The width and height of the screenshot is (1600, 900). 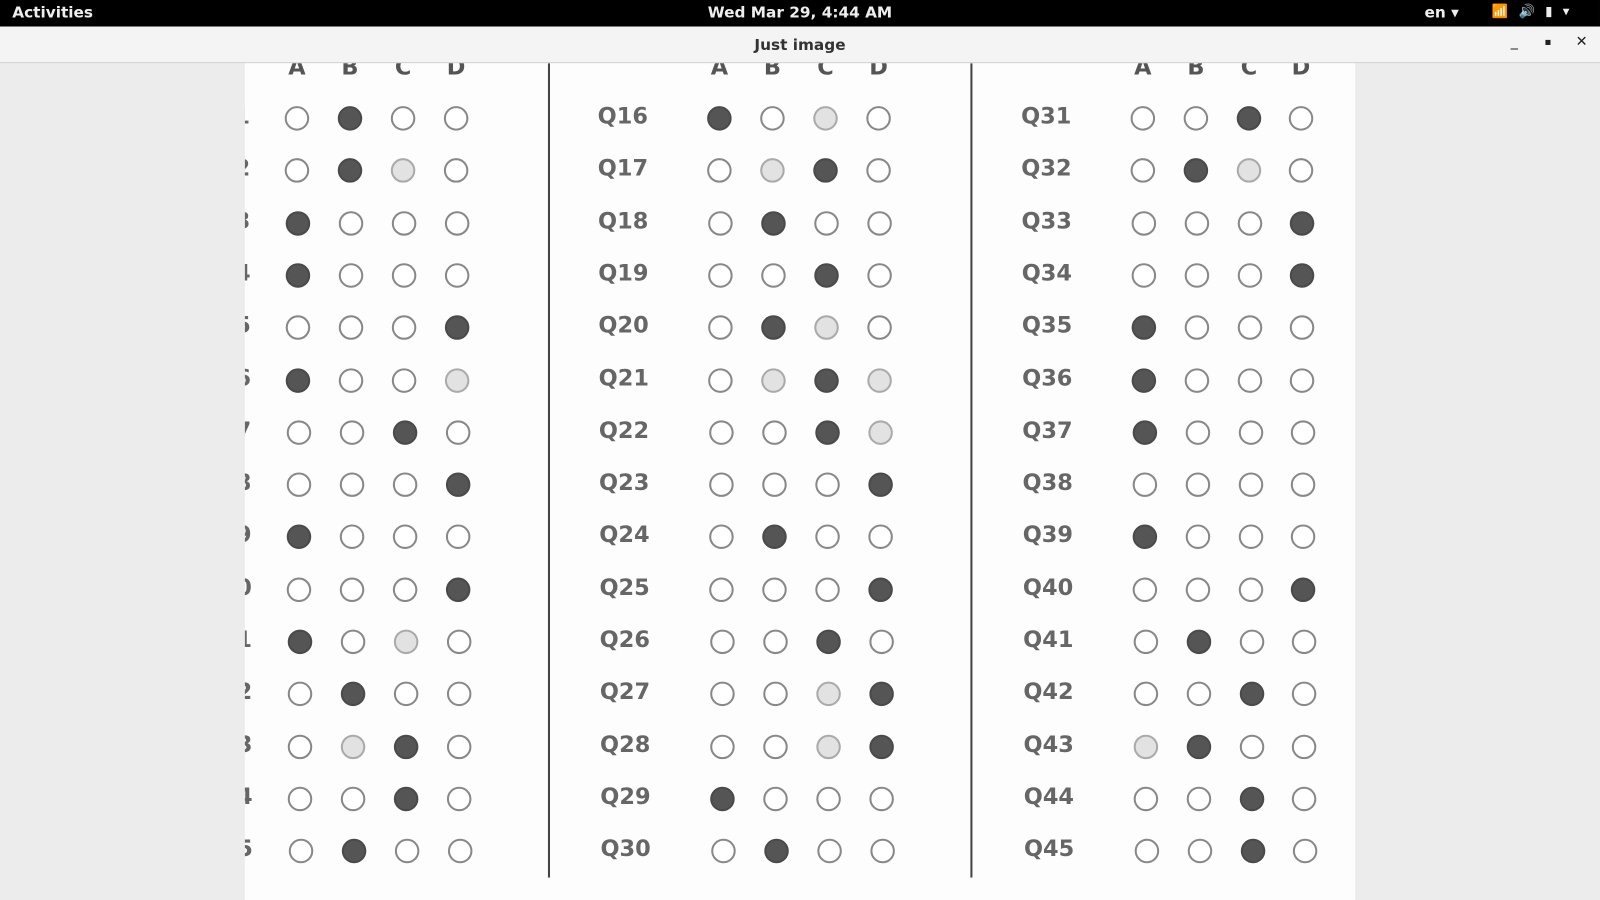 I want to click on bubble-q34-c, so click(x=1249, y=275).